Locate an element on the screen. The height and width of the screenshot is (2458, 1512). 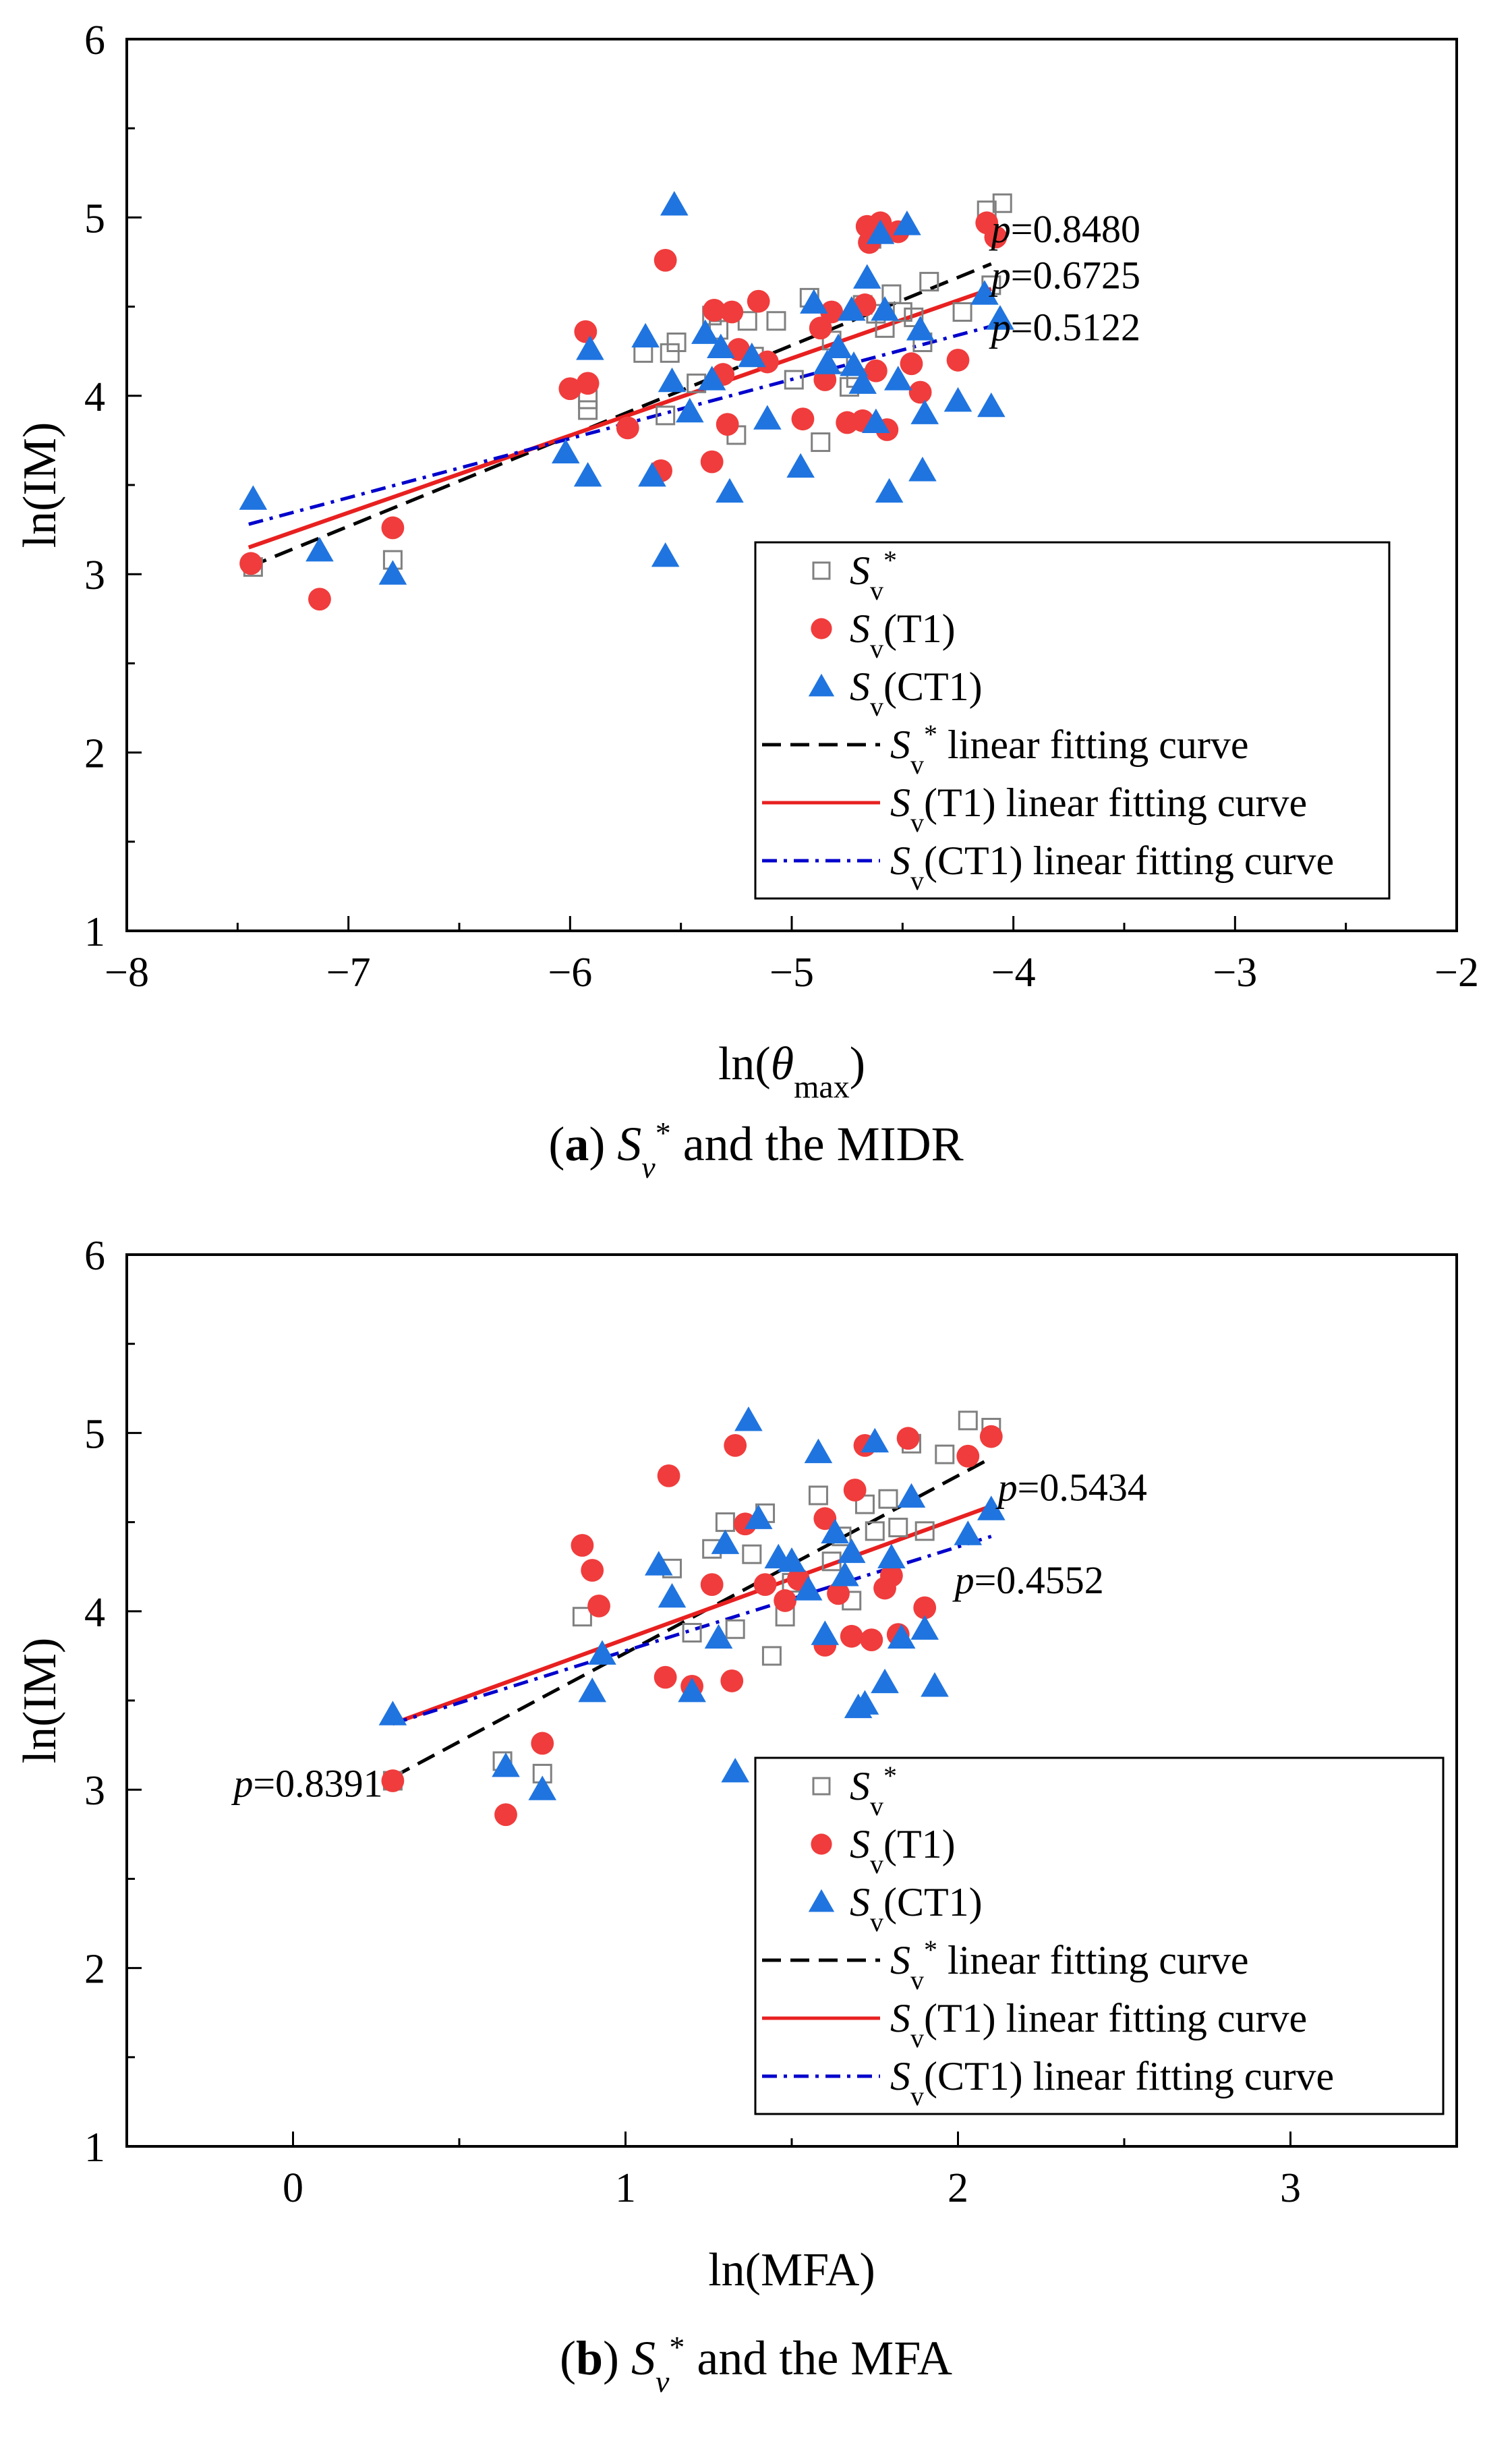
p-value-annotation: p=0.6725 is located at coordinates (1064, 275).